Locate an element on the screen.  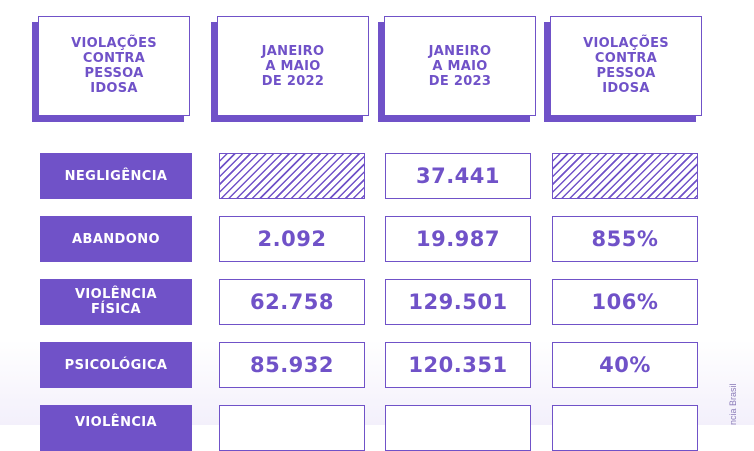
table-row: NEGLIGÊNCIA 37.441 is located at coordinates (377, 176).